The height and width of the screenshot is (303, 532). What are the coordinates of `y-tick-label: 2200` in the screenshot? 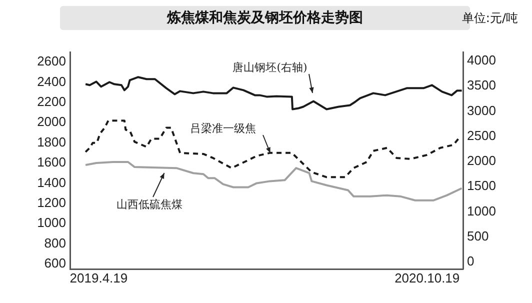 It's located at (51, 102).